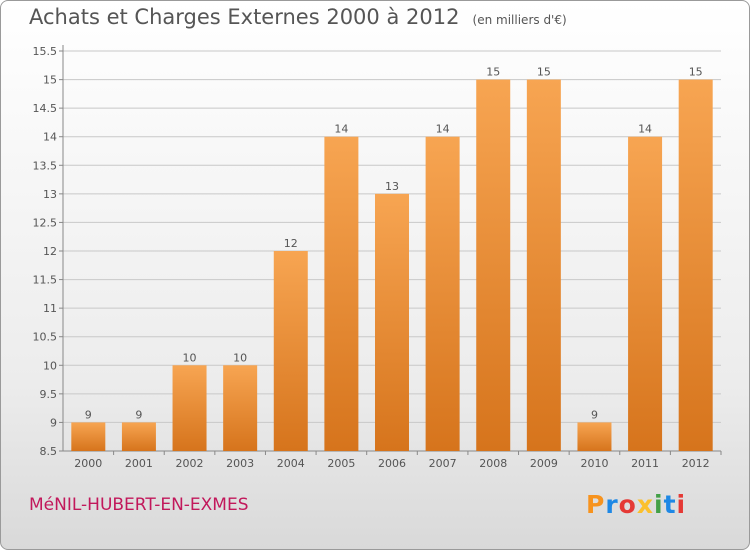  What do you see at coordinates (645, 504) in the screenshot?
I see `logo-letter: x` at bounding box center [645, 504].